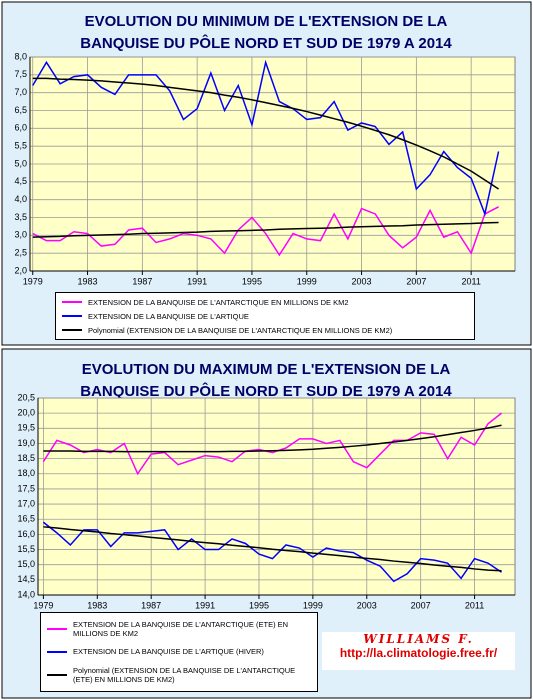 The width and height of the screenshot is (533, 700). I want to click on y-tick-label: 2,5, so click(20, 253).